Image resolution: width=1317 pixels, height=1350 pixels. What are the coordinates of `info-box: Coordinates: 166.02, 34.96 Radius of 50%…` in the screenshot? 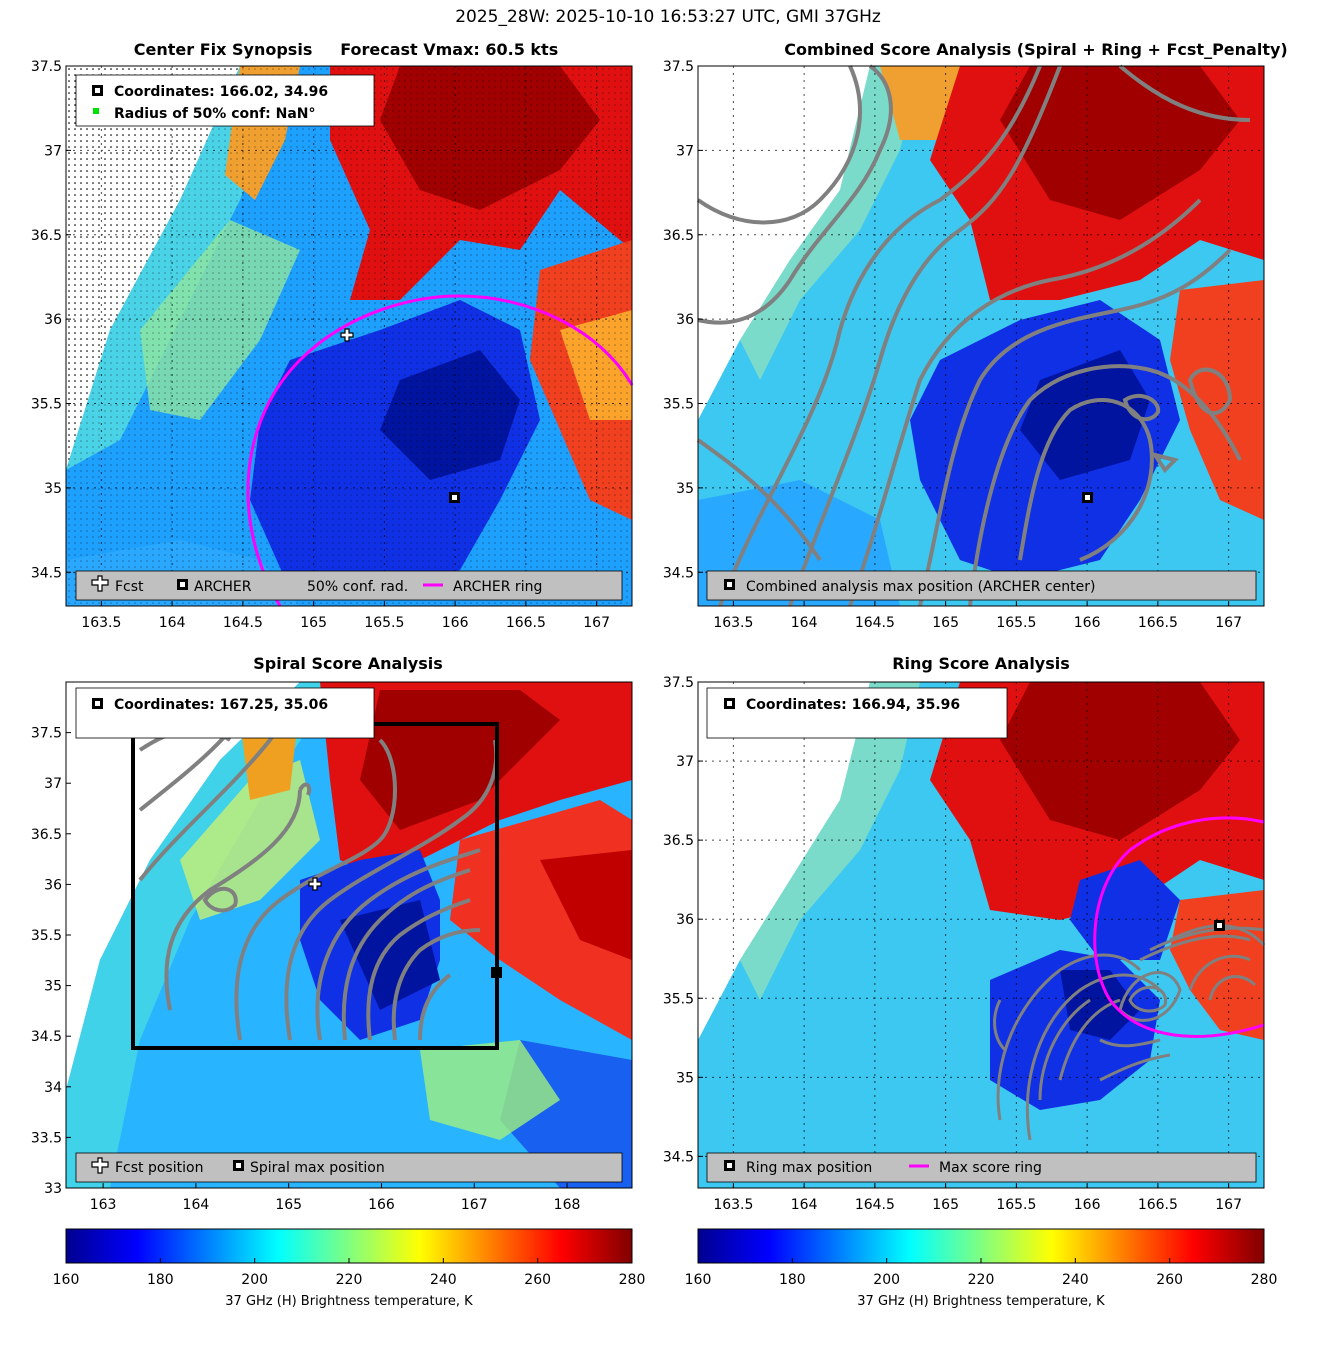 It's located at (225, 100).